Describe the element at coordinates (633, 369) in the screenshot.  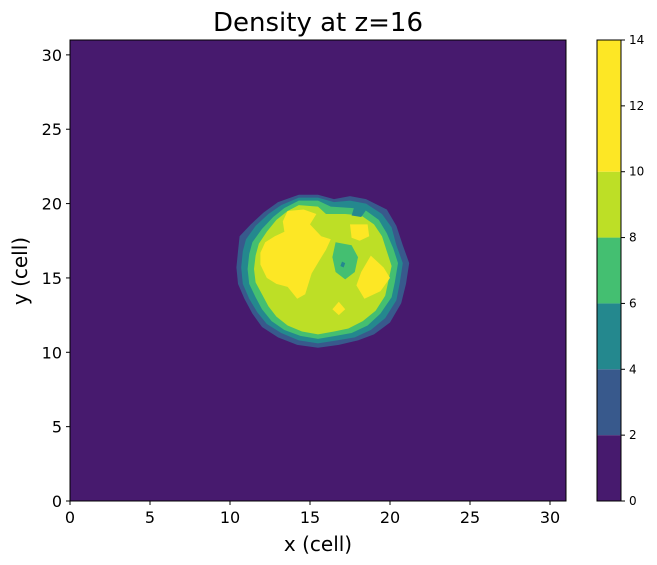
I see `colorbar-tick-label: 4` at that location.